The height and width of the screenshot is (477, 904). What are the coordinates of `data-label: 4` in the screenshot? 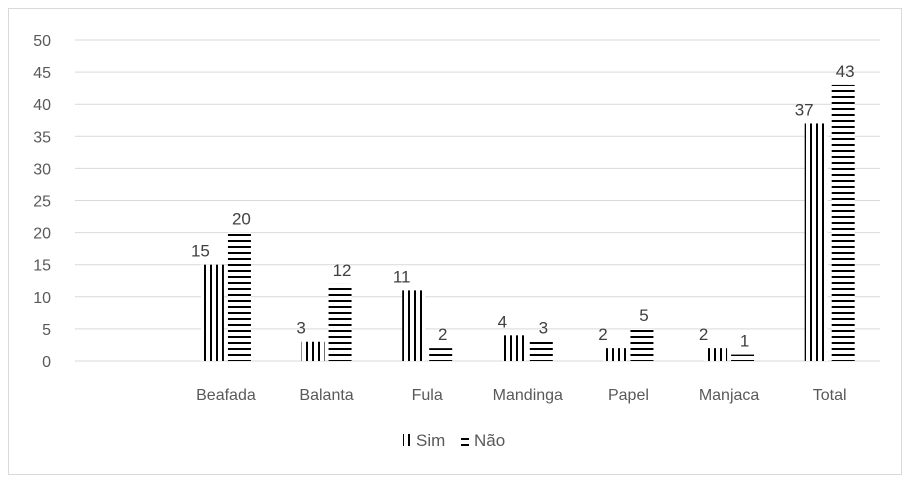 It's located at (502, 321).